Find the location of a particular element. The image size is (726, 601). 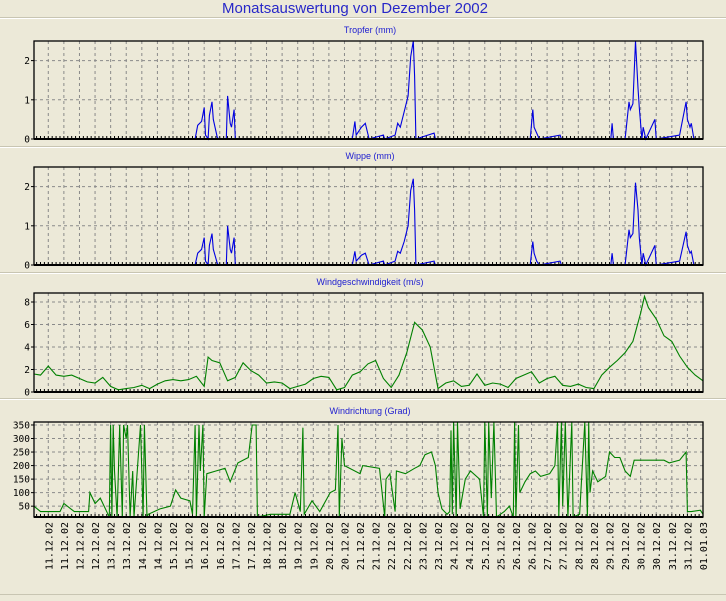

y-tick-label: 6 is located at coordinates (27, 325).